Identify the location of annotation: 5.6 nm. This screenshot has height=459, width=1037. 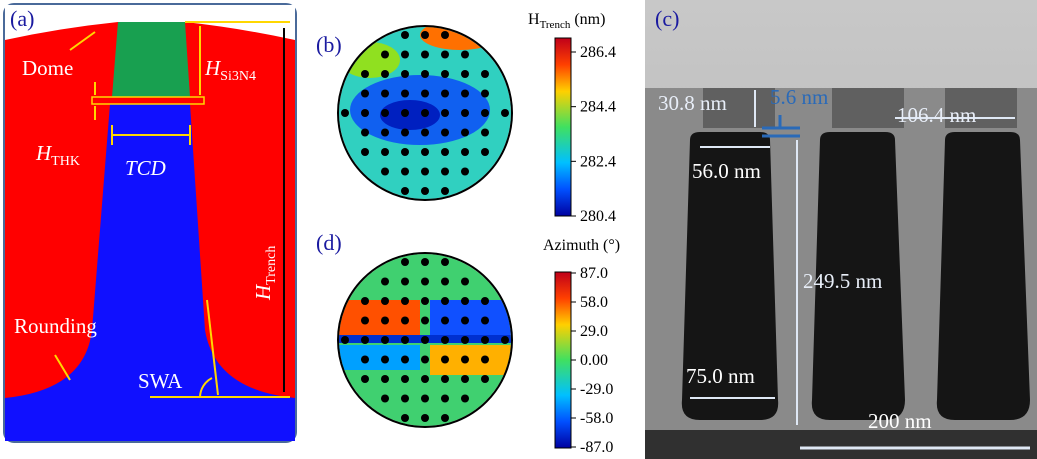
(799, 97).